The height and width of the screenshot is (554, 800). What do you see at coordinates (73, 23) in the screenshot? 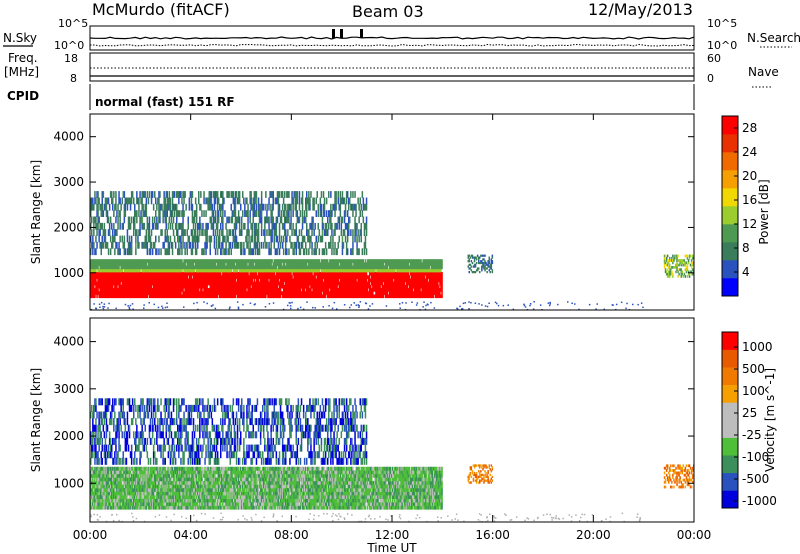
I see `noise-ytick-top-left: 10^5` at bounding box center [73, 23].